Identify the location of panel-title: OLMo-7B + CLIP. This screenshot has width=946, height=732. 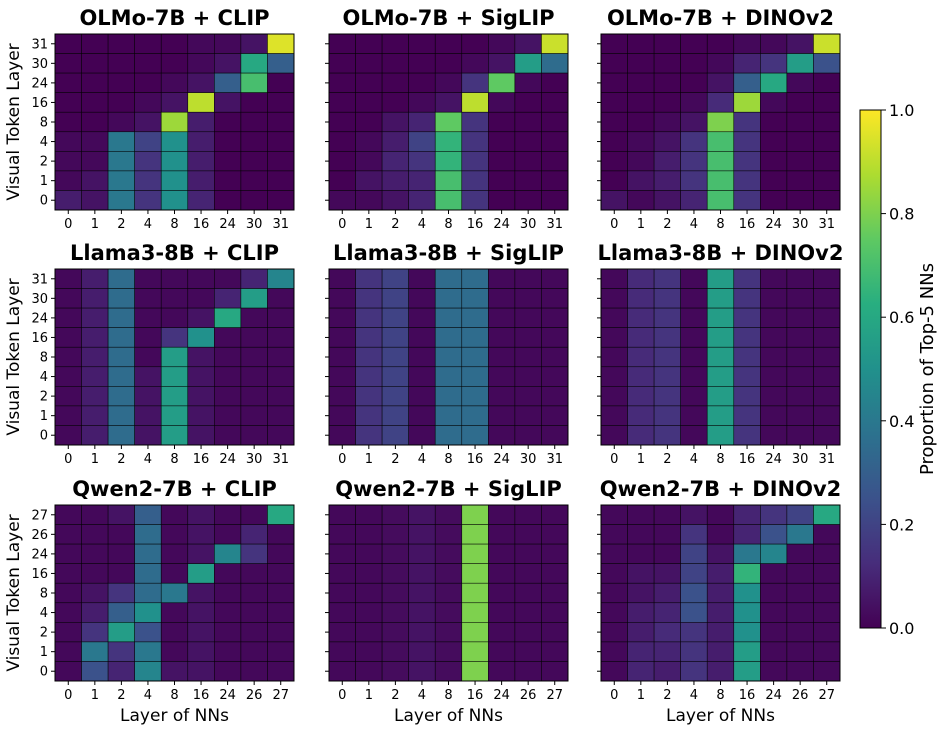
(174, 18).